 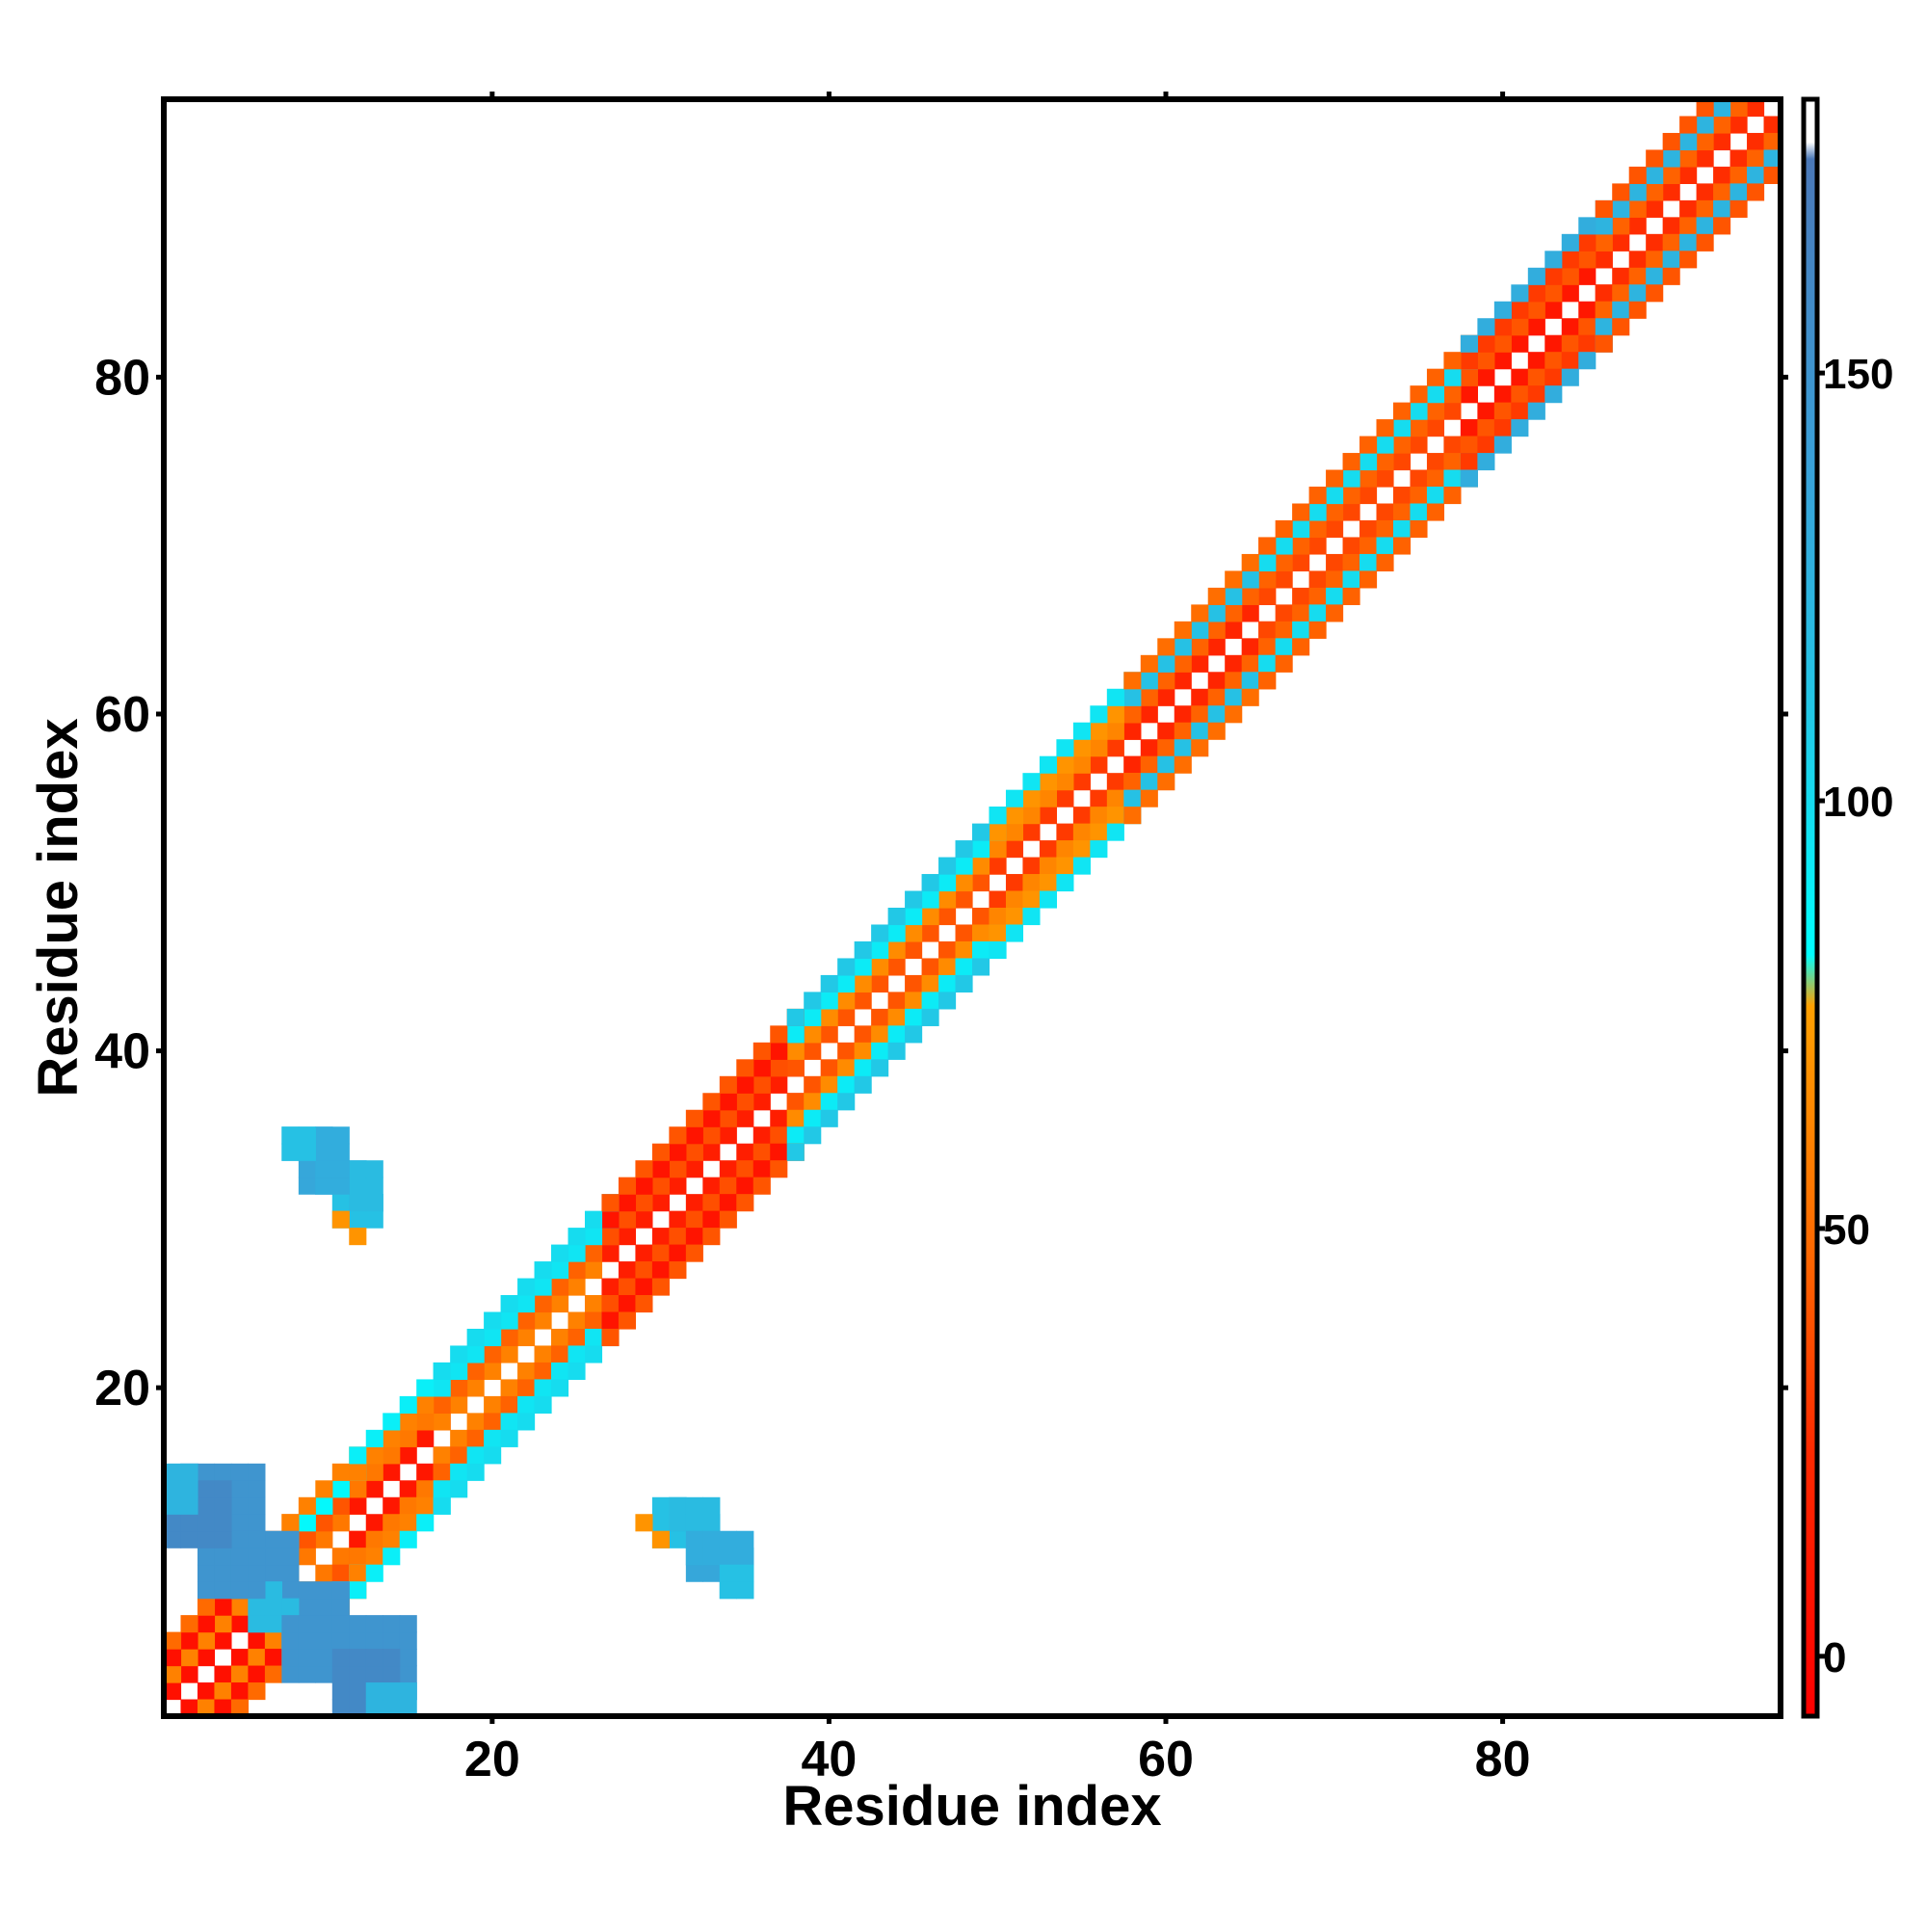 What do you see at coordinates (1503, 1759) in the screenshot?
I see `x-tick-label: 80` at bounding box center [1503, 1759].